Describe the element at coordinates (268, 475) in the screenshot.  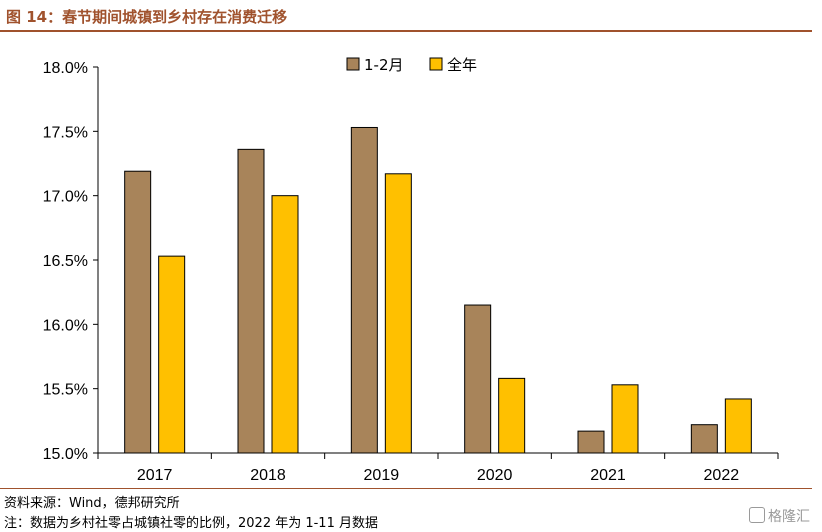
I see `x-tick-label: 2018` at that location.